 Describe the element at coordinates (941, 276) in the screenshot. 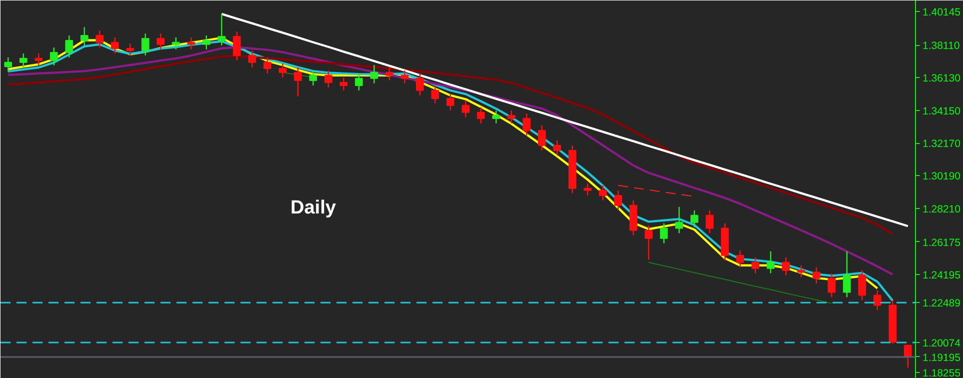

I see `y-tick-label: 1.24195` at that location.